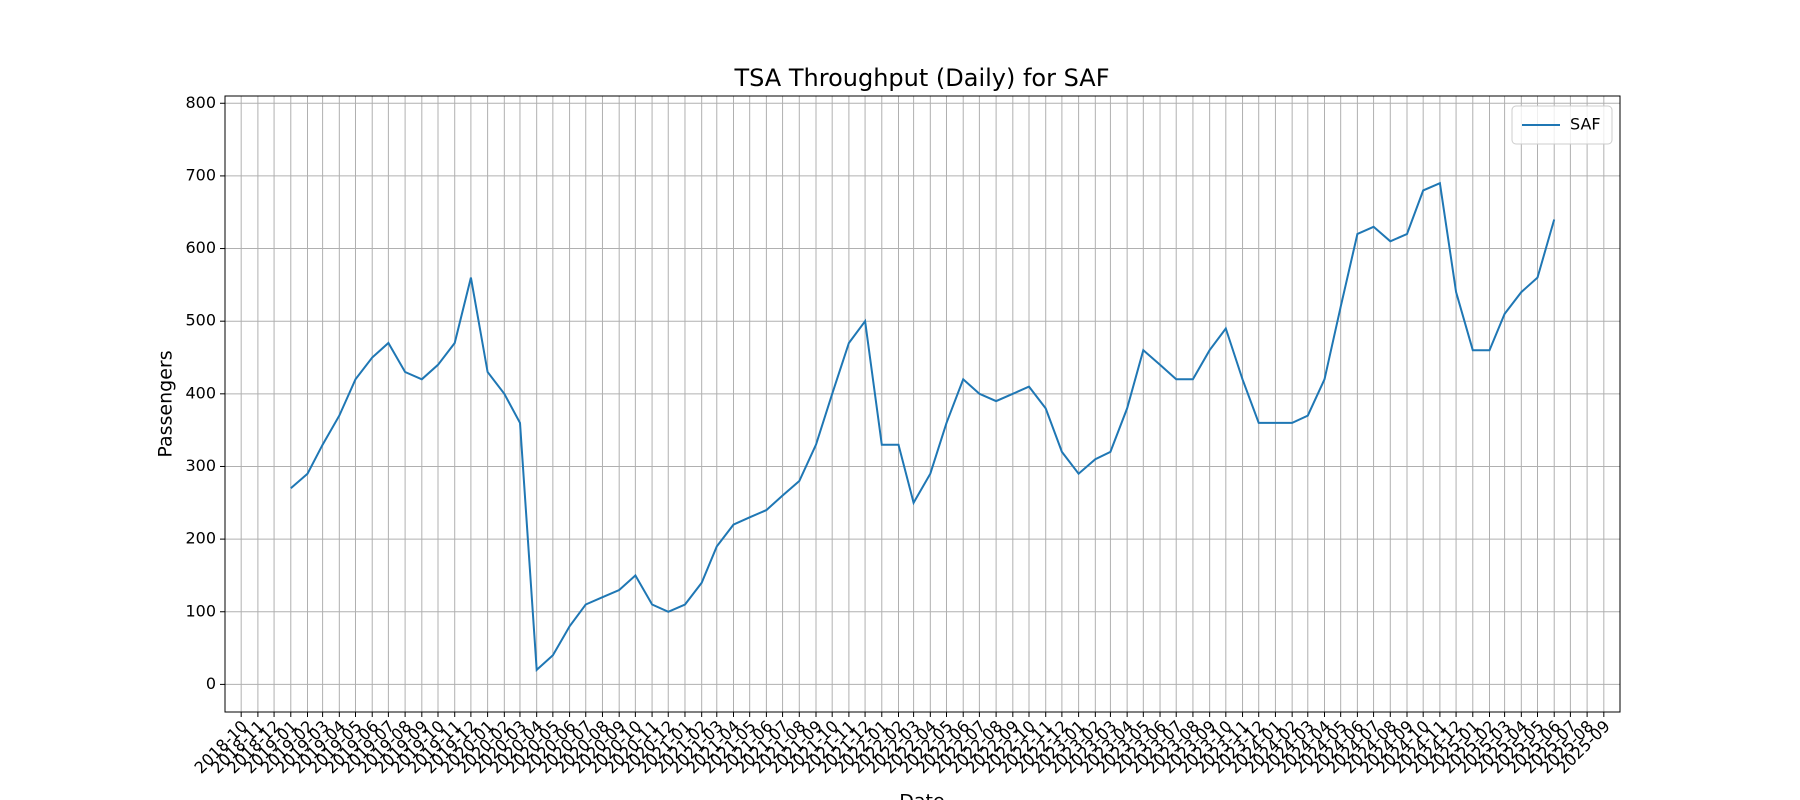 Image resolution: width=1800 pixels, height=800 pixels. What do you see at coordinates (200, 247) in the screenshot?
I see `y-tick-label: 600` at bounding box center [200, 247].